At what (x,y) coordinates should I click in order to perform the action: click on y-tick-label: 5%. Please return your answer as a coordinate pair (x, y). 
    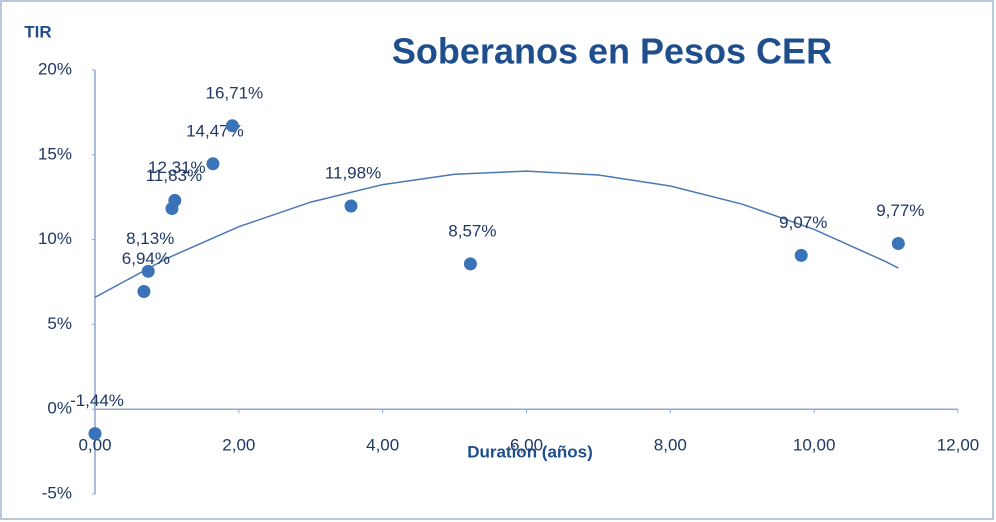
    Looking at the image, I should click on (59, 323).